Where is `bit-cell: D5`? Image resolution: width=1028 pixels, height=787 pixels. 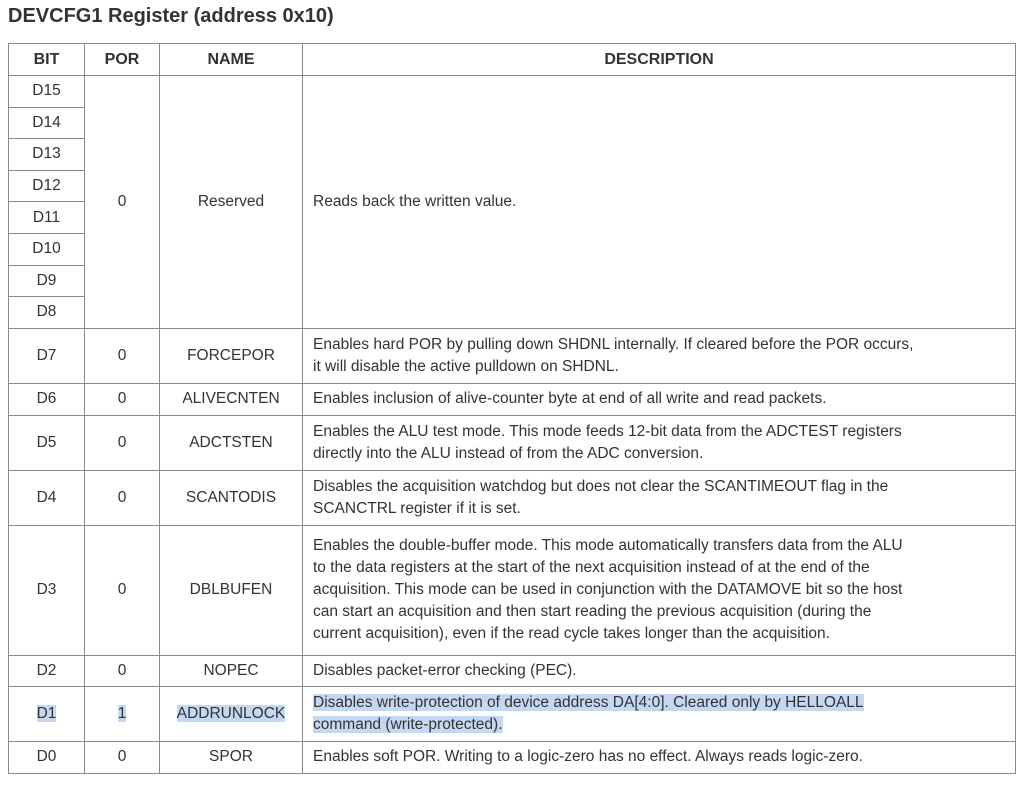 bit-cell: D5 is located at coordinates (46, 442).